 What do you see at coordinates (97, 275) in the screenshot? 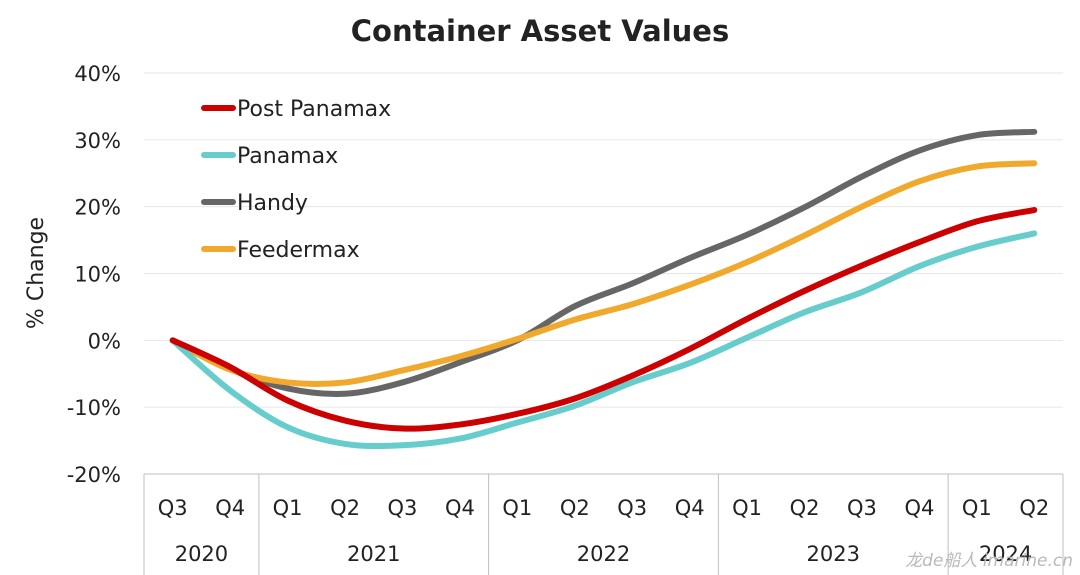
I see `y-tick-label: 10%` at bounding box center [97, 275].